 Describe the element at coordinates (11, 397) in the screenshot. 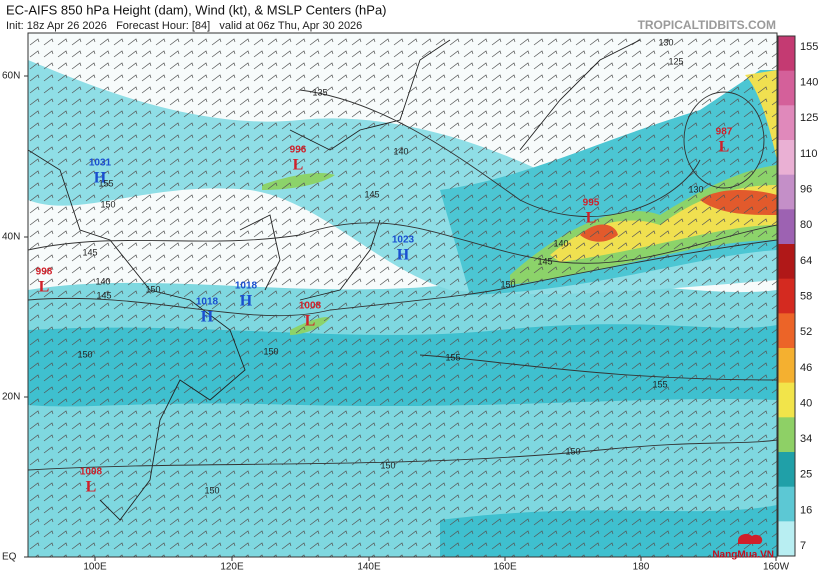

I see `lat-label: 20N` at that location.